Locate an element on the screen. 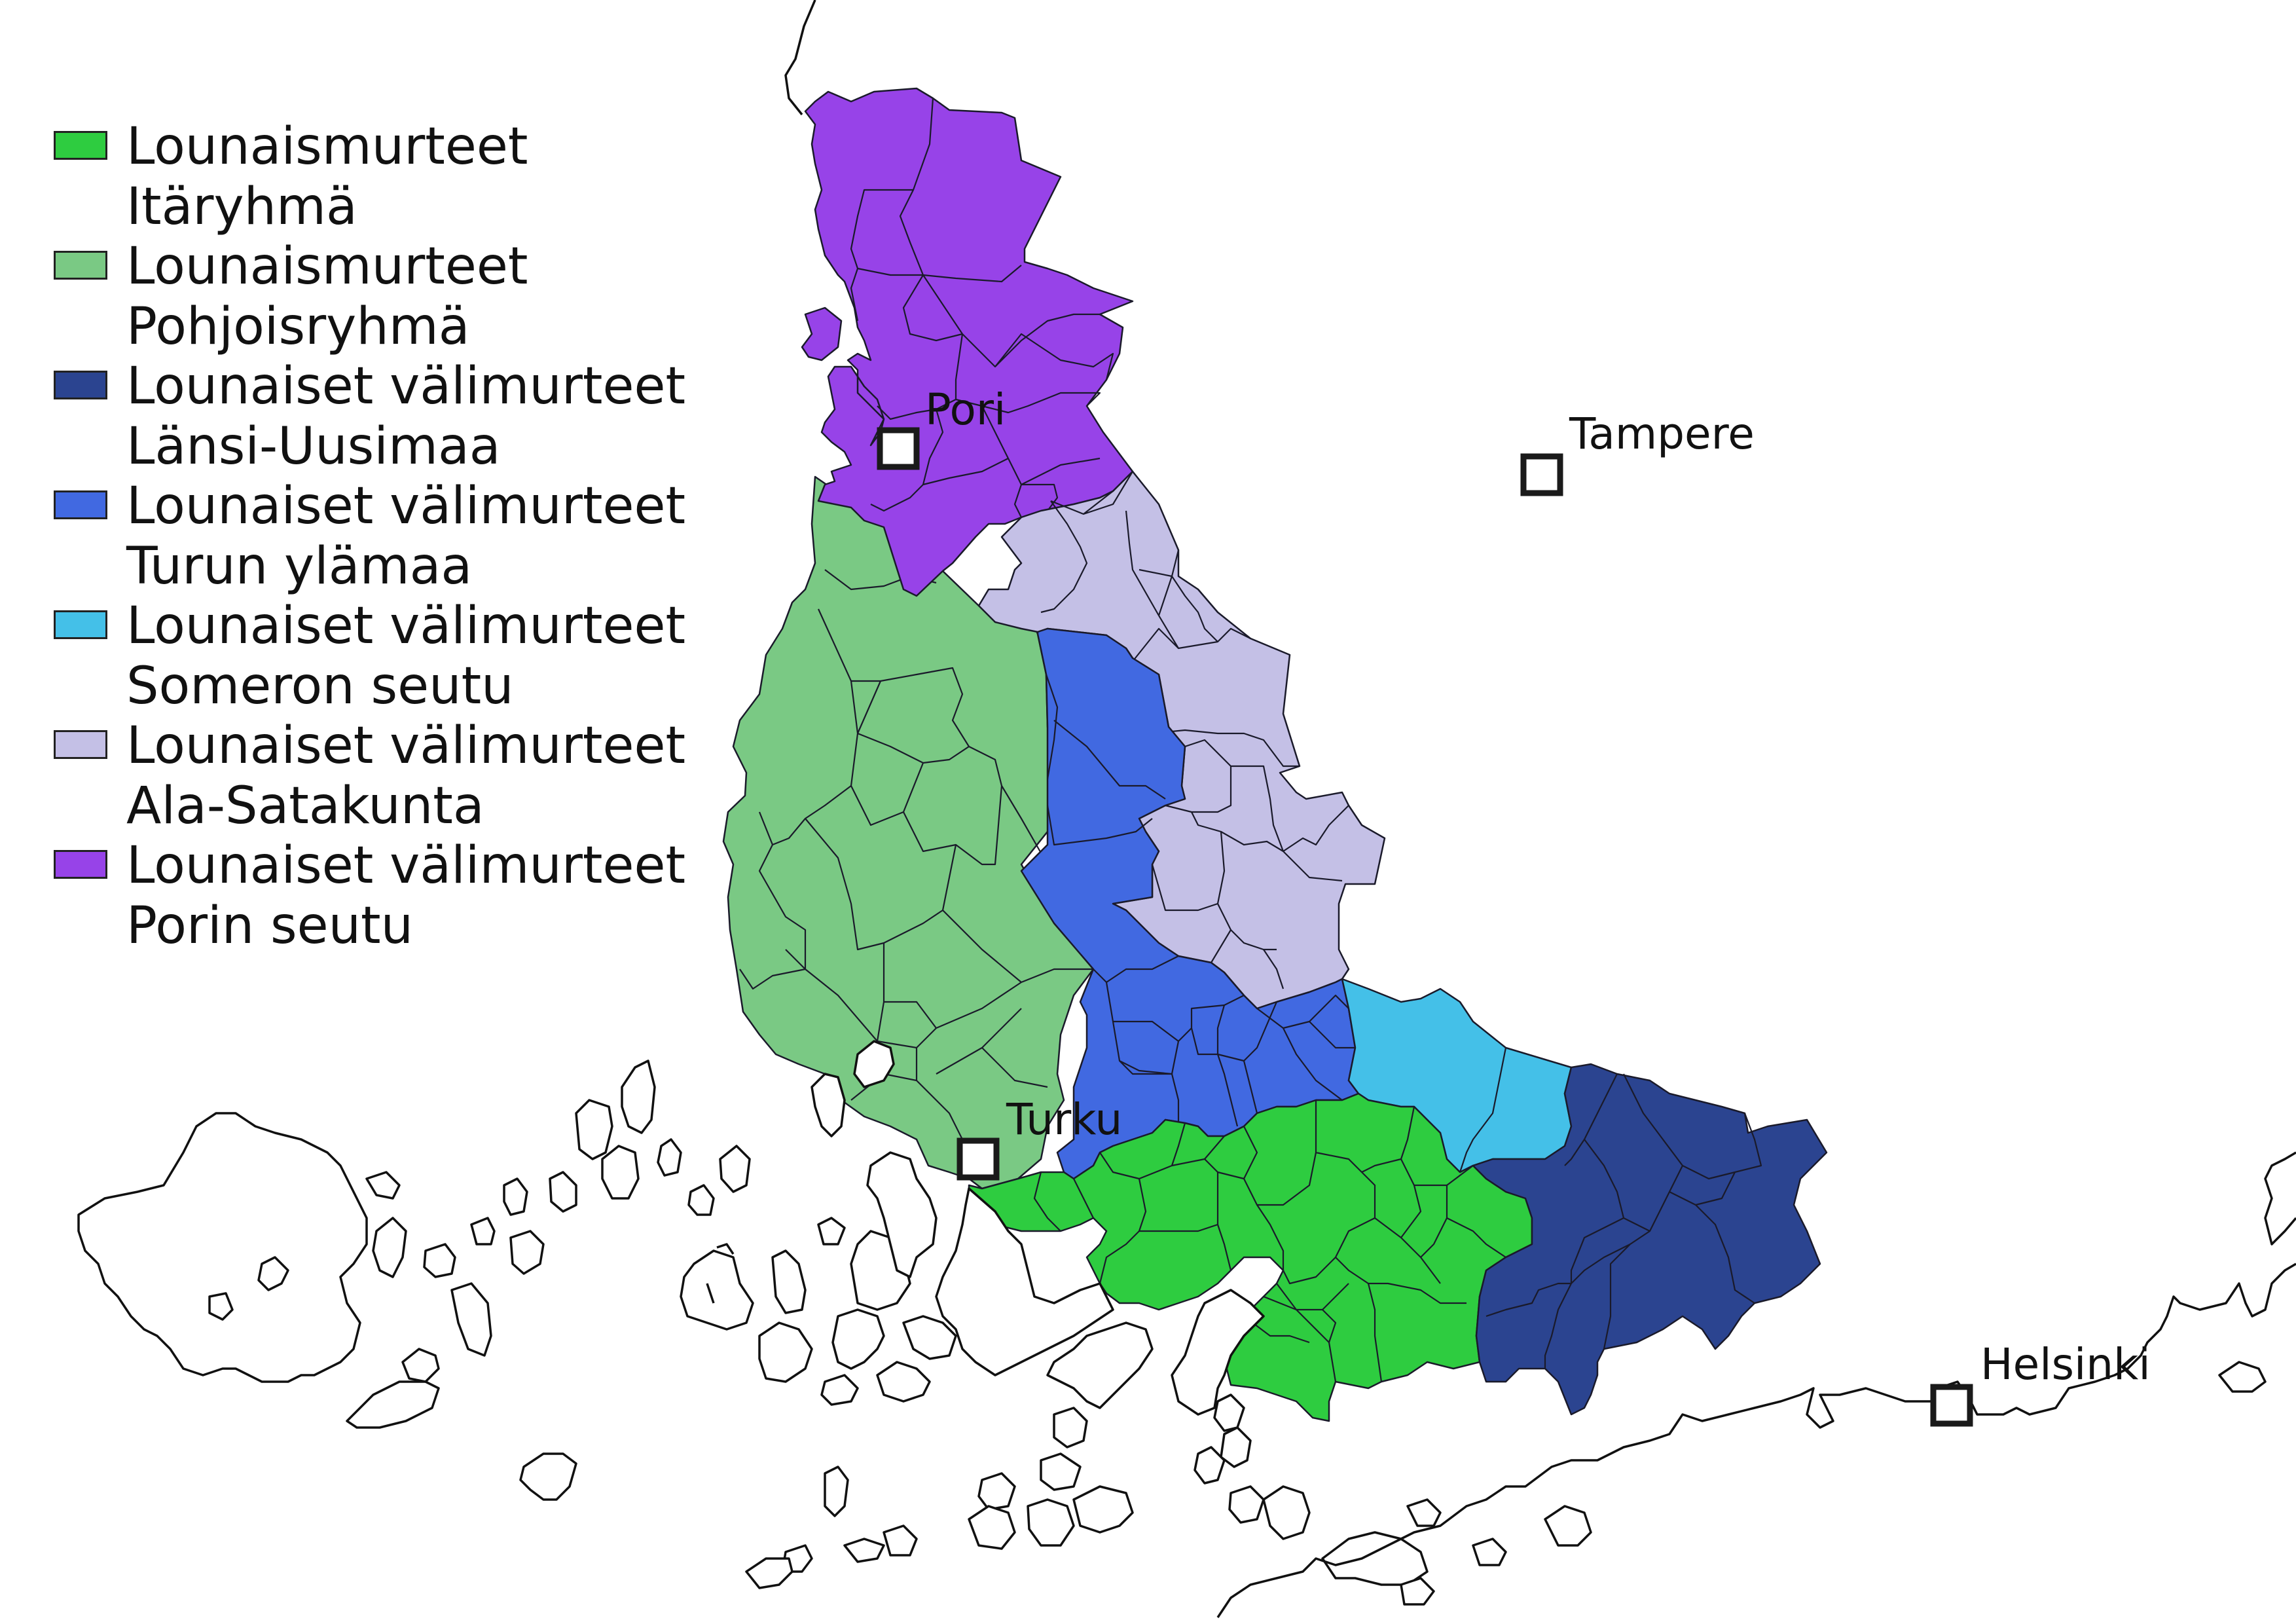  purple-island is located at coordinates (822, 333).